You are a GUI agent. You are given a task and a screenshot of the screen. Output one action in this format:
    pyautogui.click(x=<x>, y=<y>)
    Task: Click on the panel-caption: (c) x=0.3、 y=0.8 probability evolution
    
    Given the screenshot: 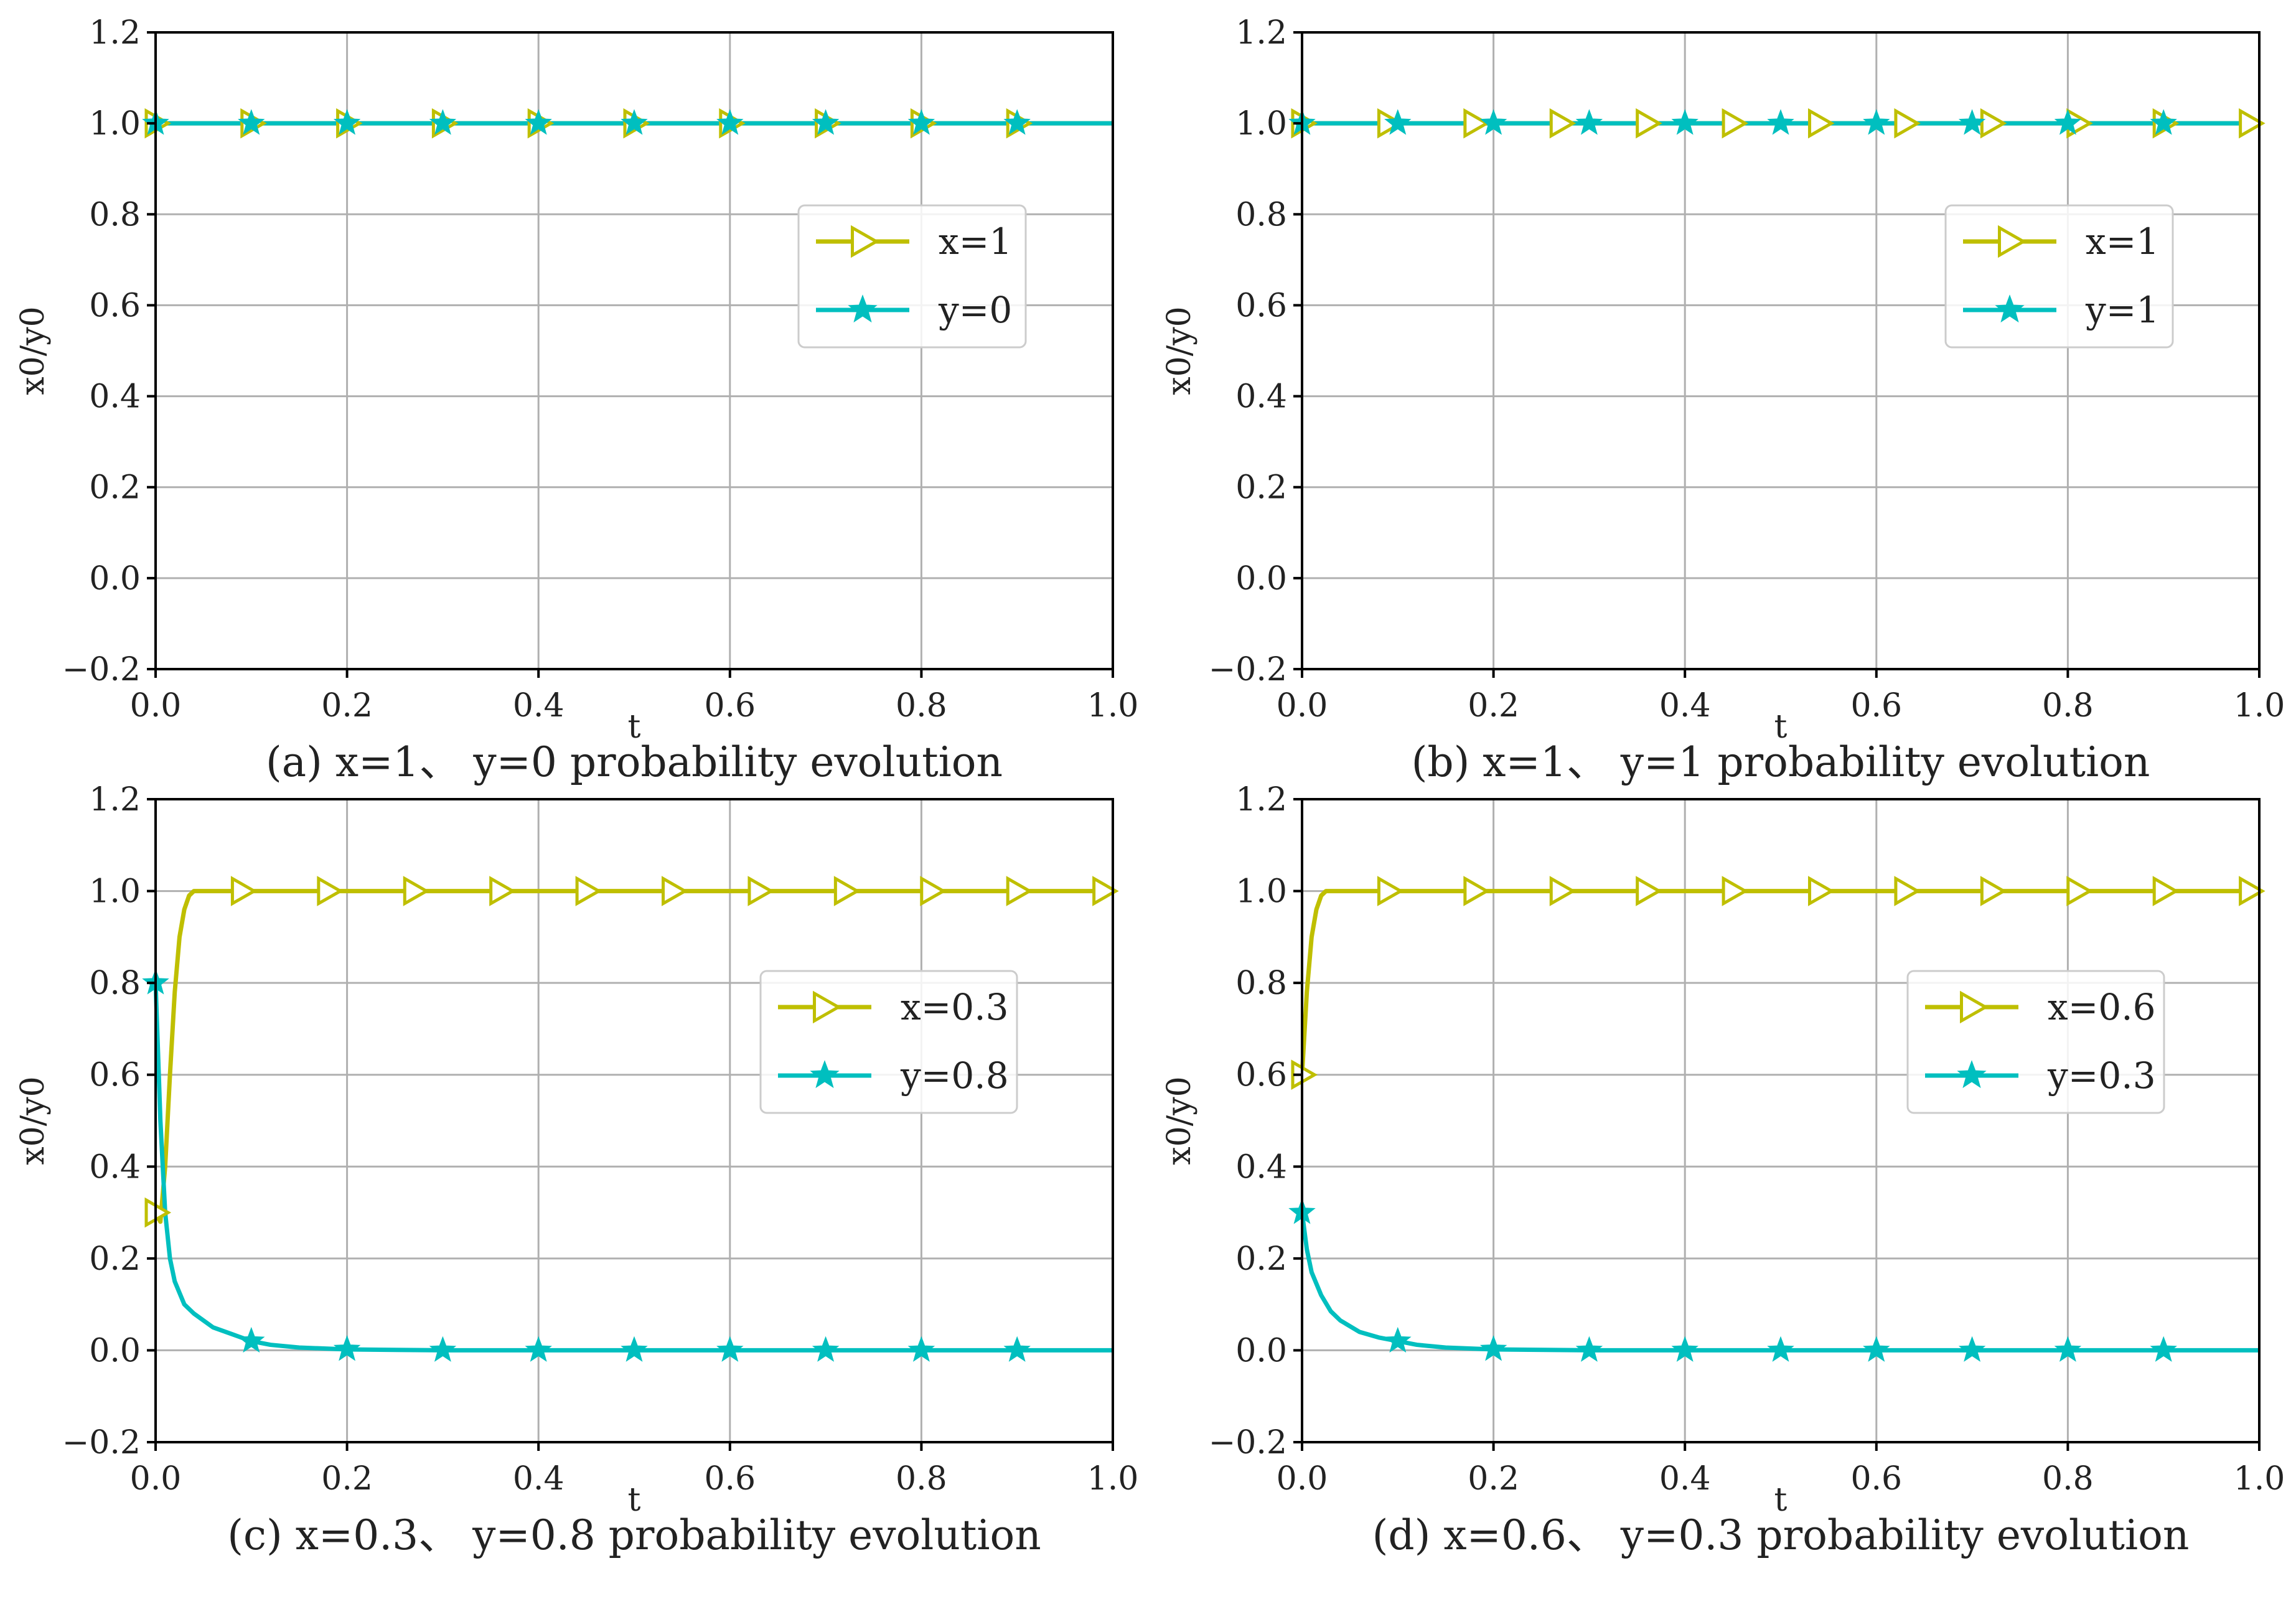 What is the action you would take?
    pyautogui.click(x=634, y=1535)
    